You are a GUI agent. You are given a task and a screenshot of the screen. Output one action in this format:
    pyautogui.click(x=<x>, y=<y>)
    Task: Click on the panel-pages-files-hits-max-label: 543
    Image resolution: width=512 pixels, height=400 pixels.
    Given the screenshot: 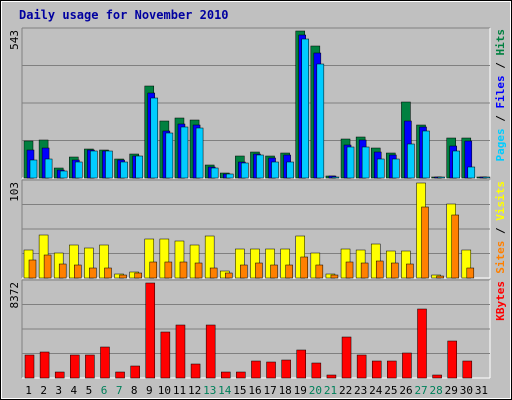 What is the action you would take?
    pyautogui.click(x=14, y=40)
    